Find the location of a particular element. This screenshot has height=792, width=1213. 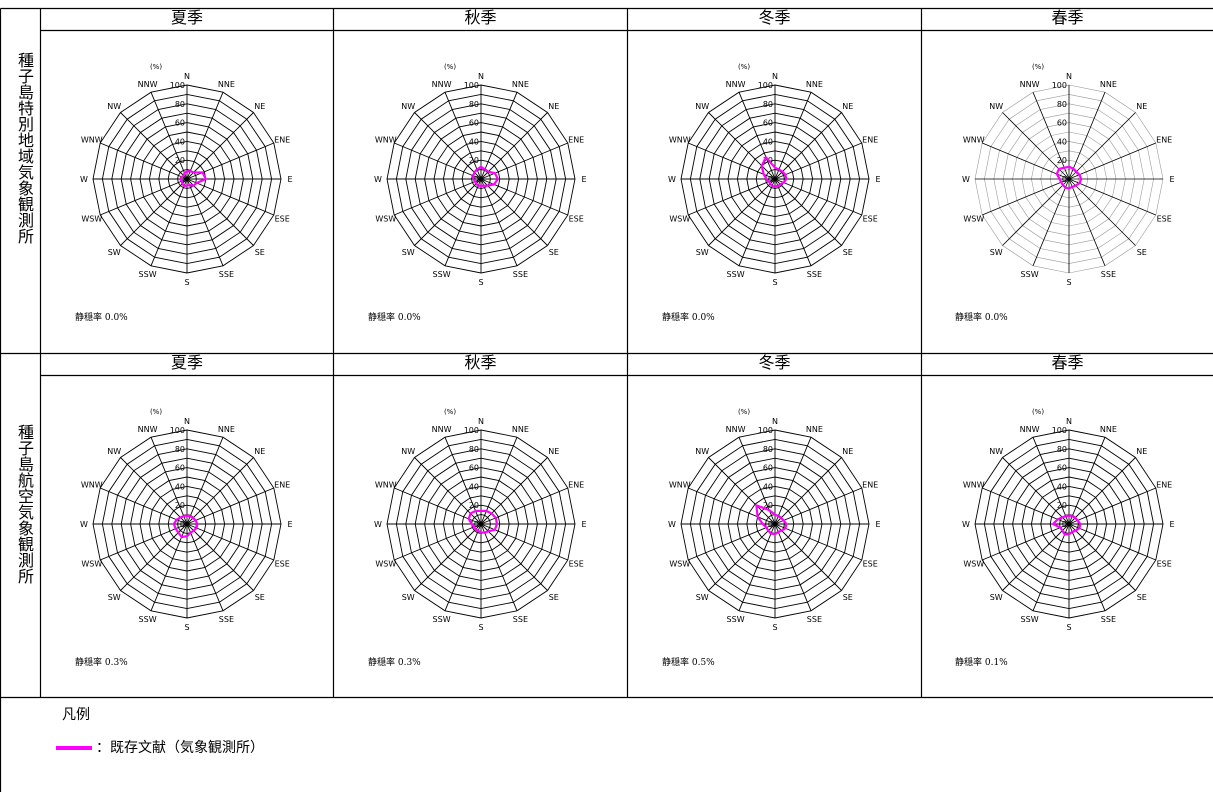

direction-label: S is located at coordinates (774, 627).